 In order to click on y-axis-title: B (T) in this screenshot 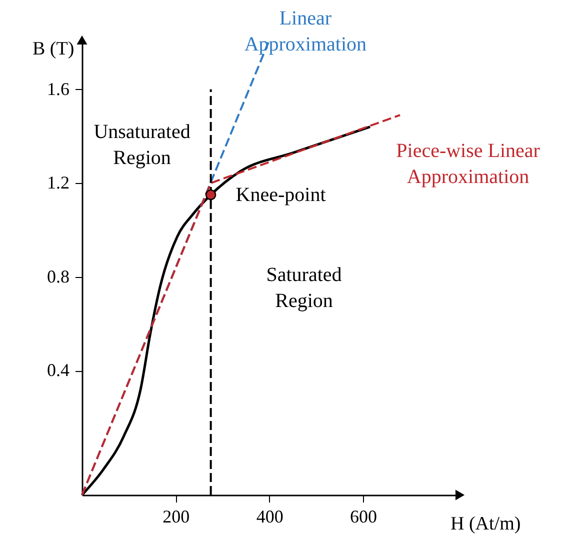, I will do `click(53, 49)`.